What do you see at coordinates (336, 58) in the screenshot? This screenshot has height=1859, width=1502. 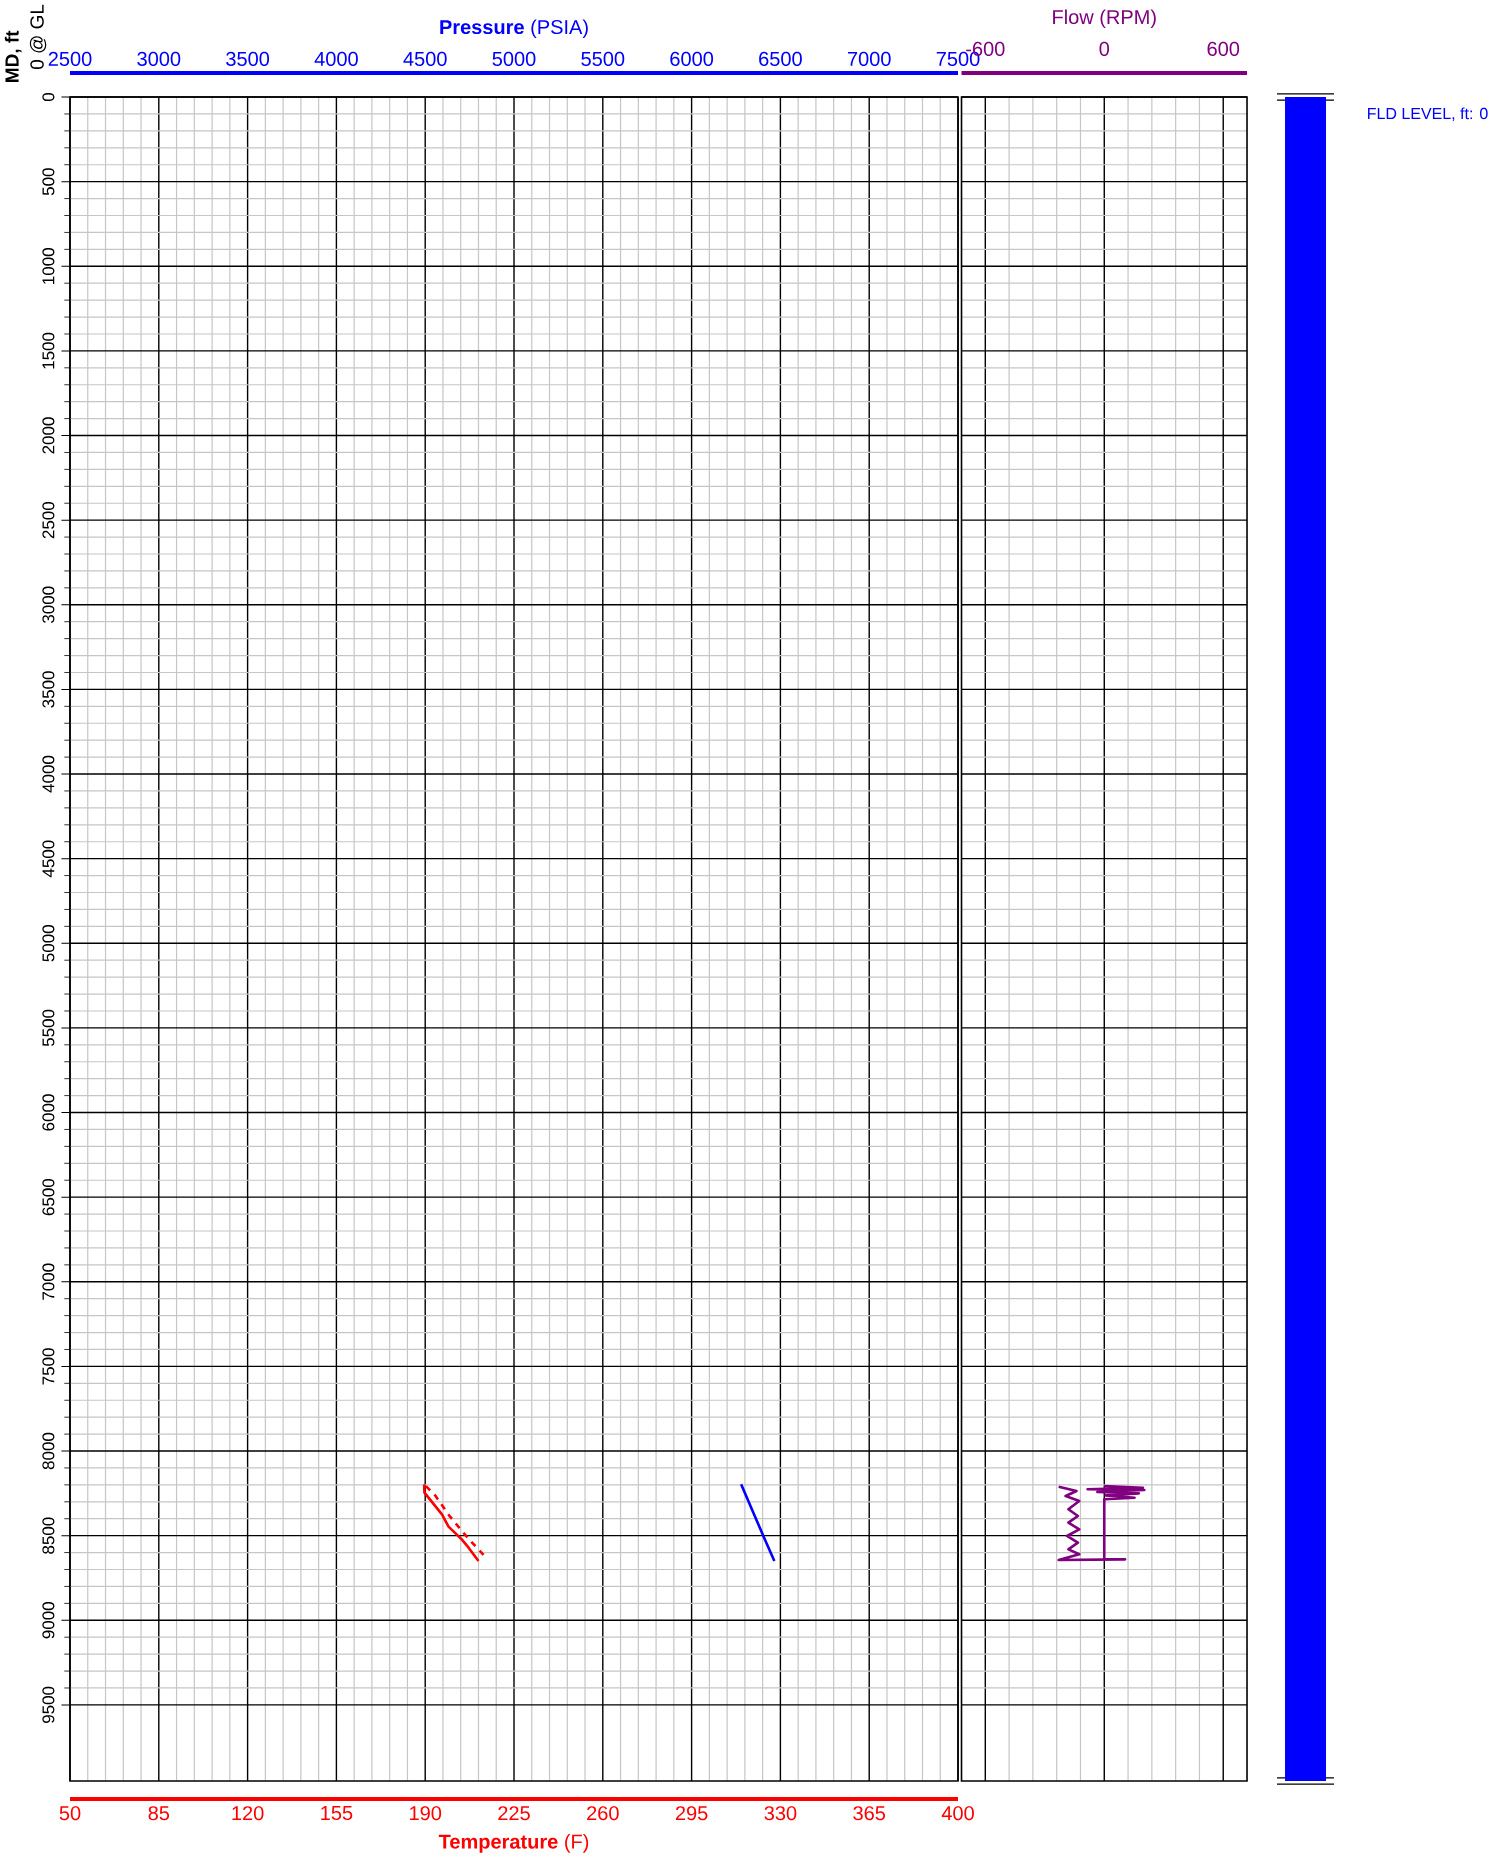 I see `x2-tick-label: 4000` at bounding box center [336, 58].